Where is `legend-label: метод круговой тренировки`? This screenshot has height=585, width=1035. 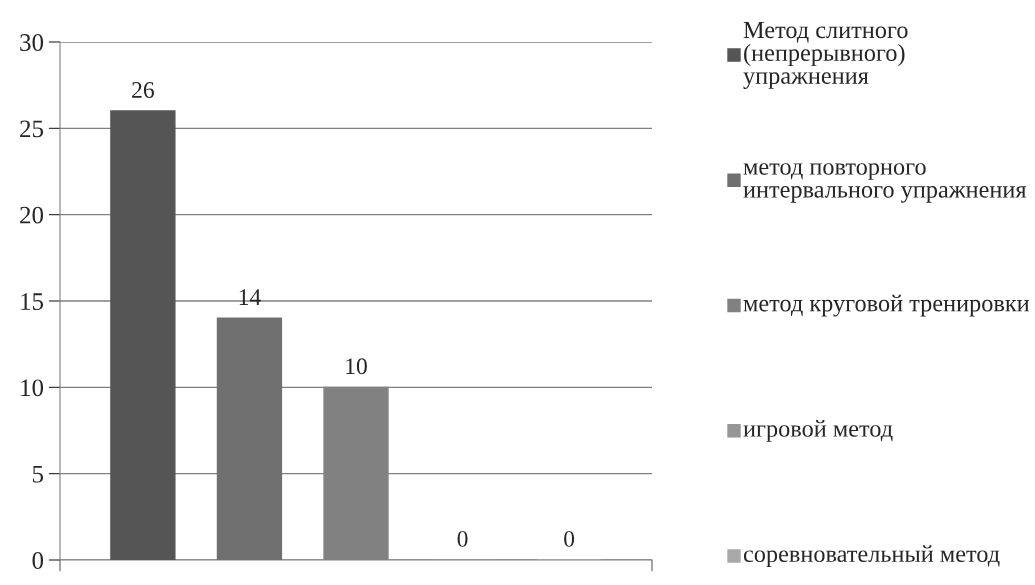
legend-label: метод круговой тренировки is located at coordinates (886, 305).